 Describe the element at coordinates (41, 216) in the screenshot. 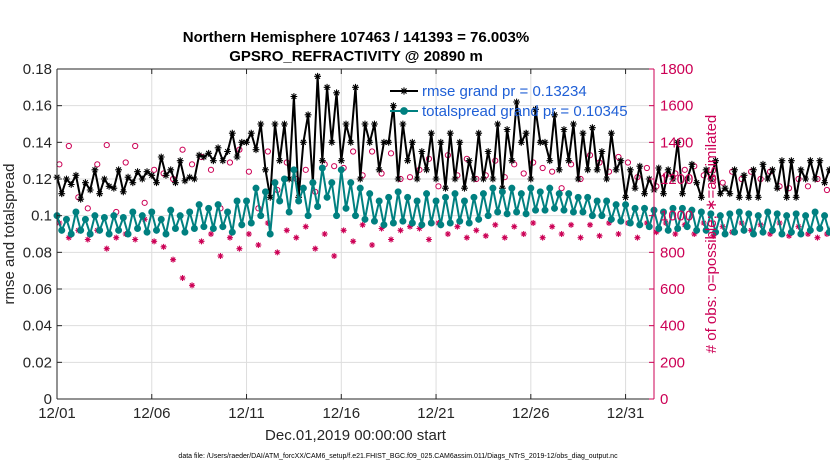

I see `y-tick-label-left: 0.1` at that location.